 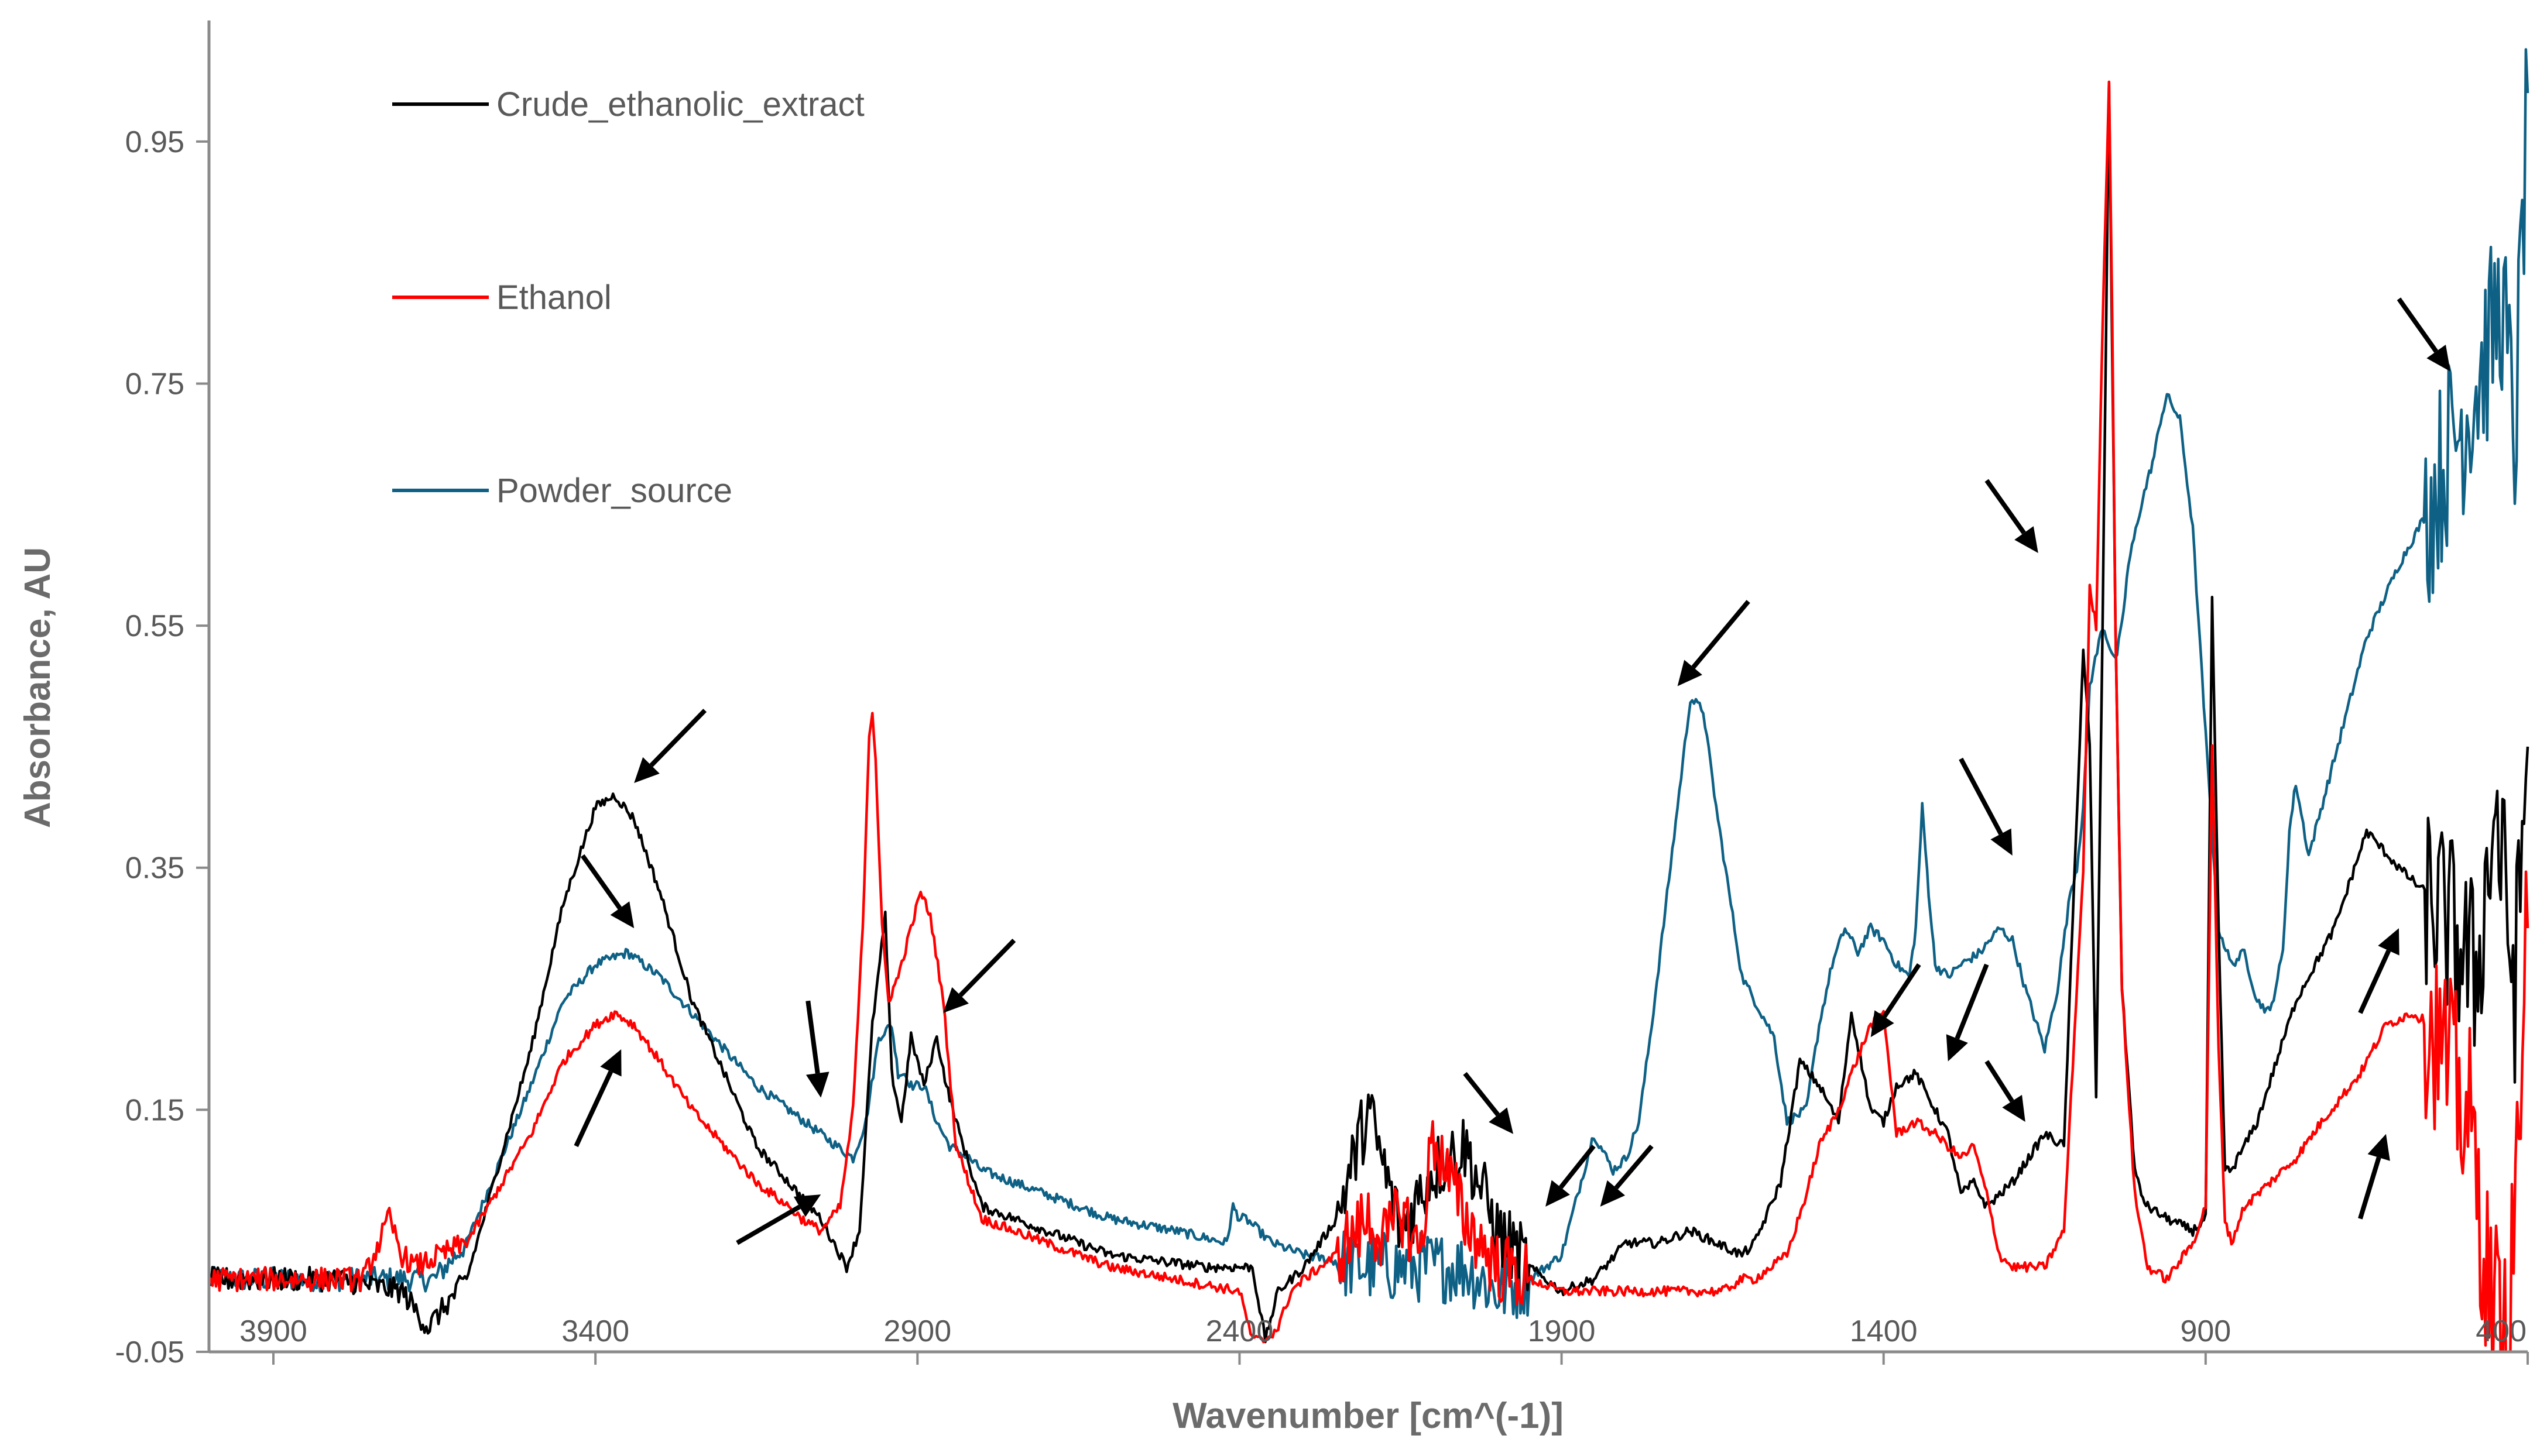 I want to click on legend-entry: Ethanol, so click(x=502, y=298).